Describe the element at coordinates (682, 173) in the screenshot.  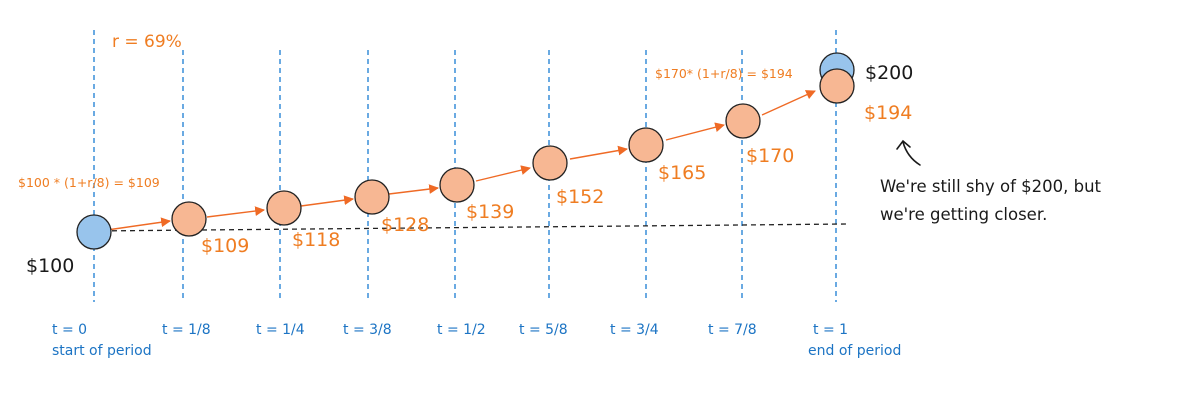
I see `value-label-t3-4: $165` at that location.